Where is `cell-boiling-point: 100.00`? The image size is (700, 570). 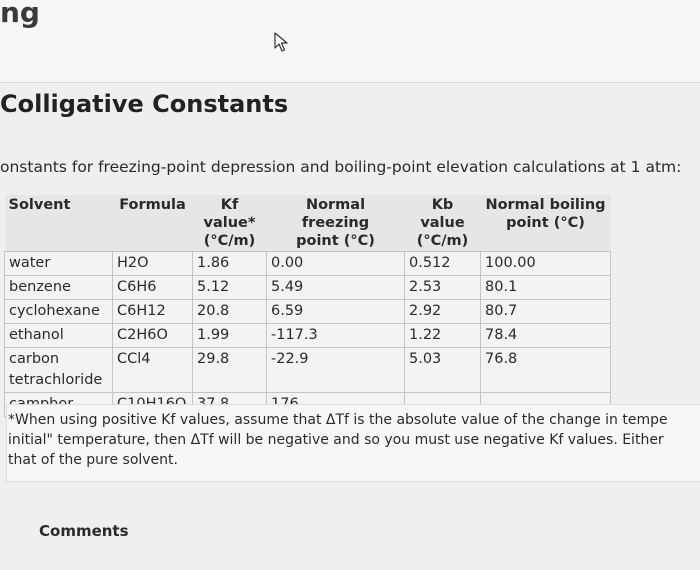
cell-boiling-point: 100.00 is located at coordinates (545, 263).